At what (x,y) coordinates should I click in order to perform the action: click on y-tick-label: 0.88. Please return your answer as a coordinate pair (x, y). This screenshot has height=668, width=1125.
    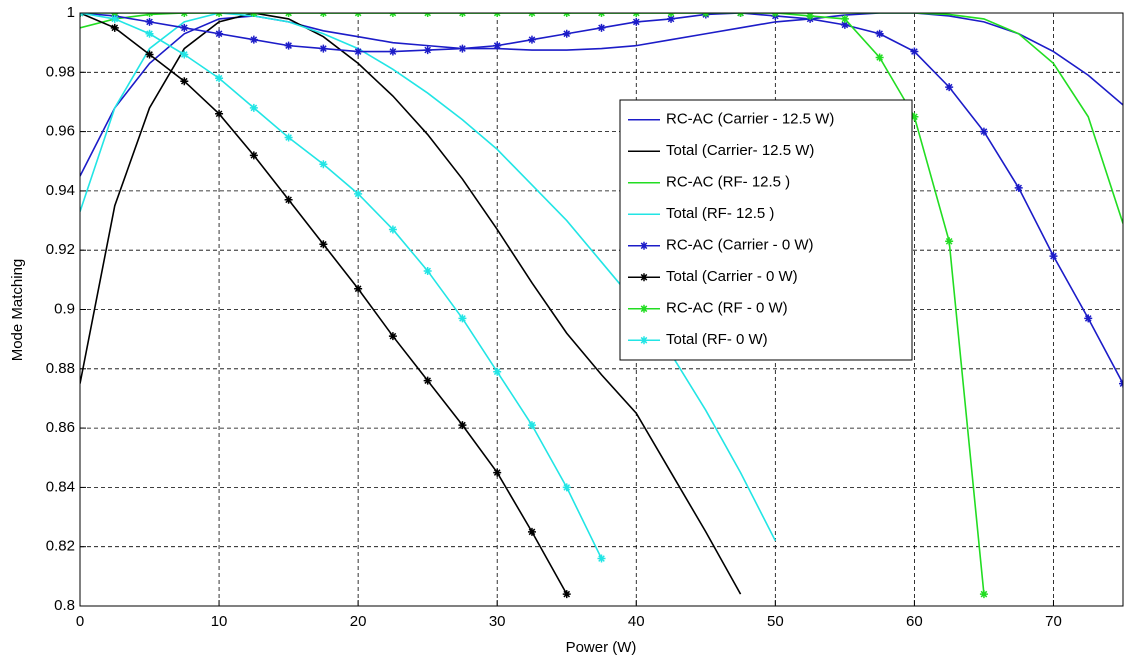
    Looking at the image, I should click on (60, 368).